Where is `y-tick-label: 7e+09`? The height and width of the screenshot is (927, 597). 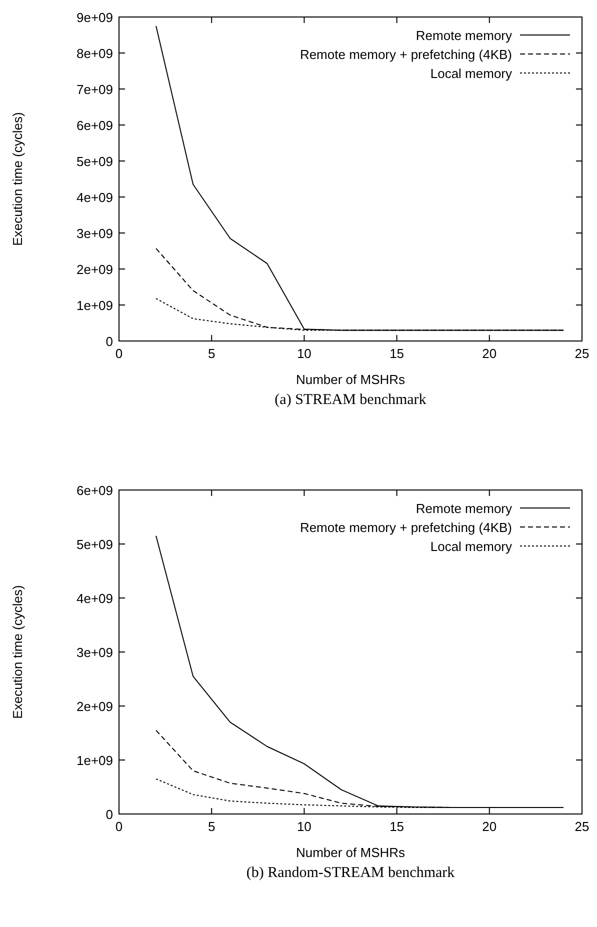
y-tick-label: 7e+09 is located at coordinates (94, 89).